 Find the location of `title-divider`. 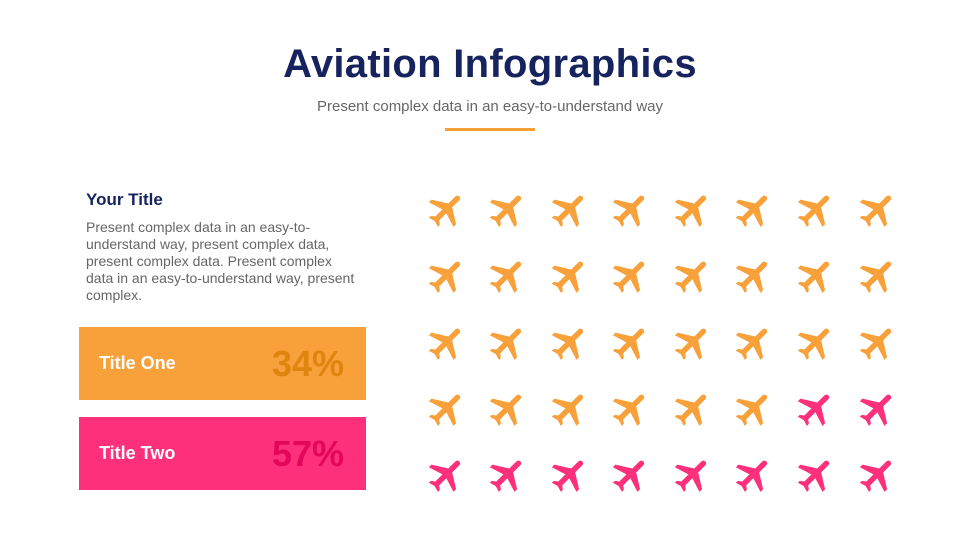

title-divider is located at coordinates (490, 129).